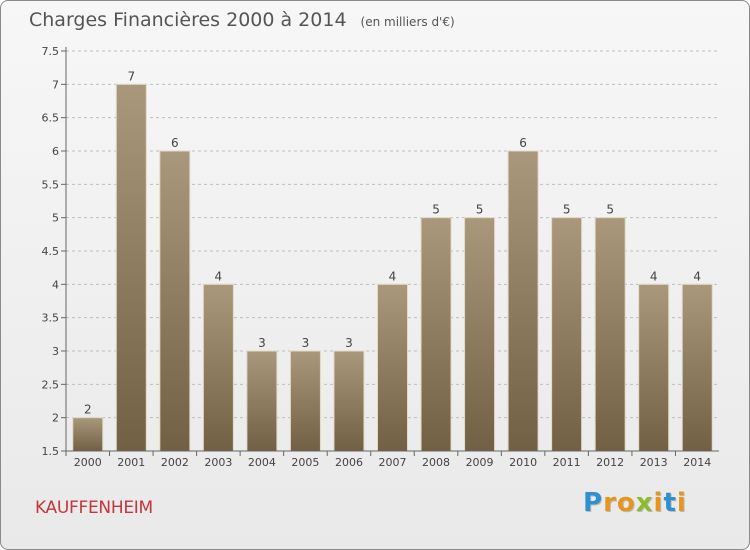 Image resolution: width=750 pixels, height=550 pixels. What do you see at coordinates (175, 462) in the screenshot?
I see `x-tick-label: 2002` at bounding box center [175, 462].